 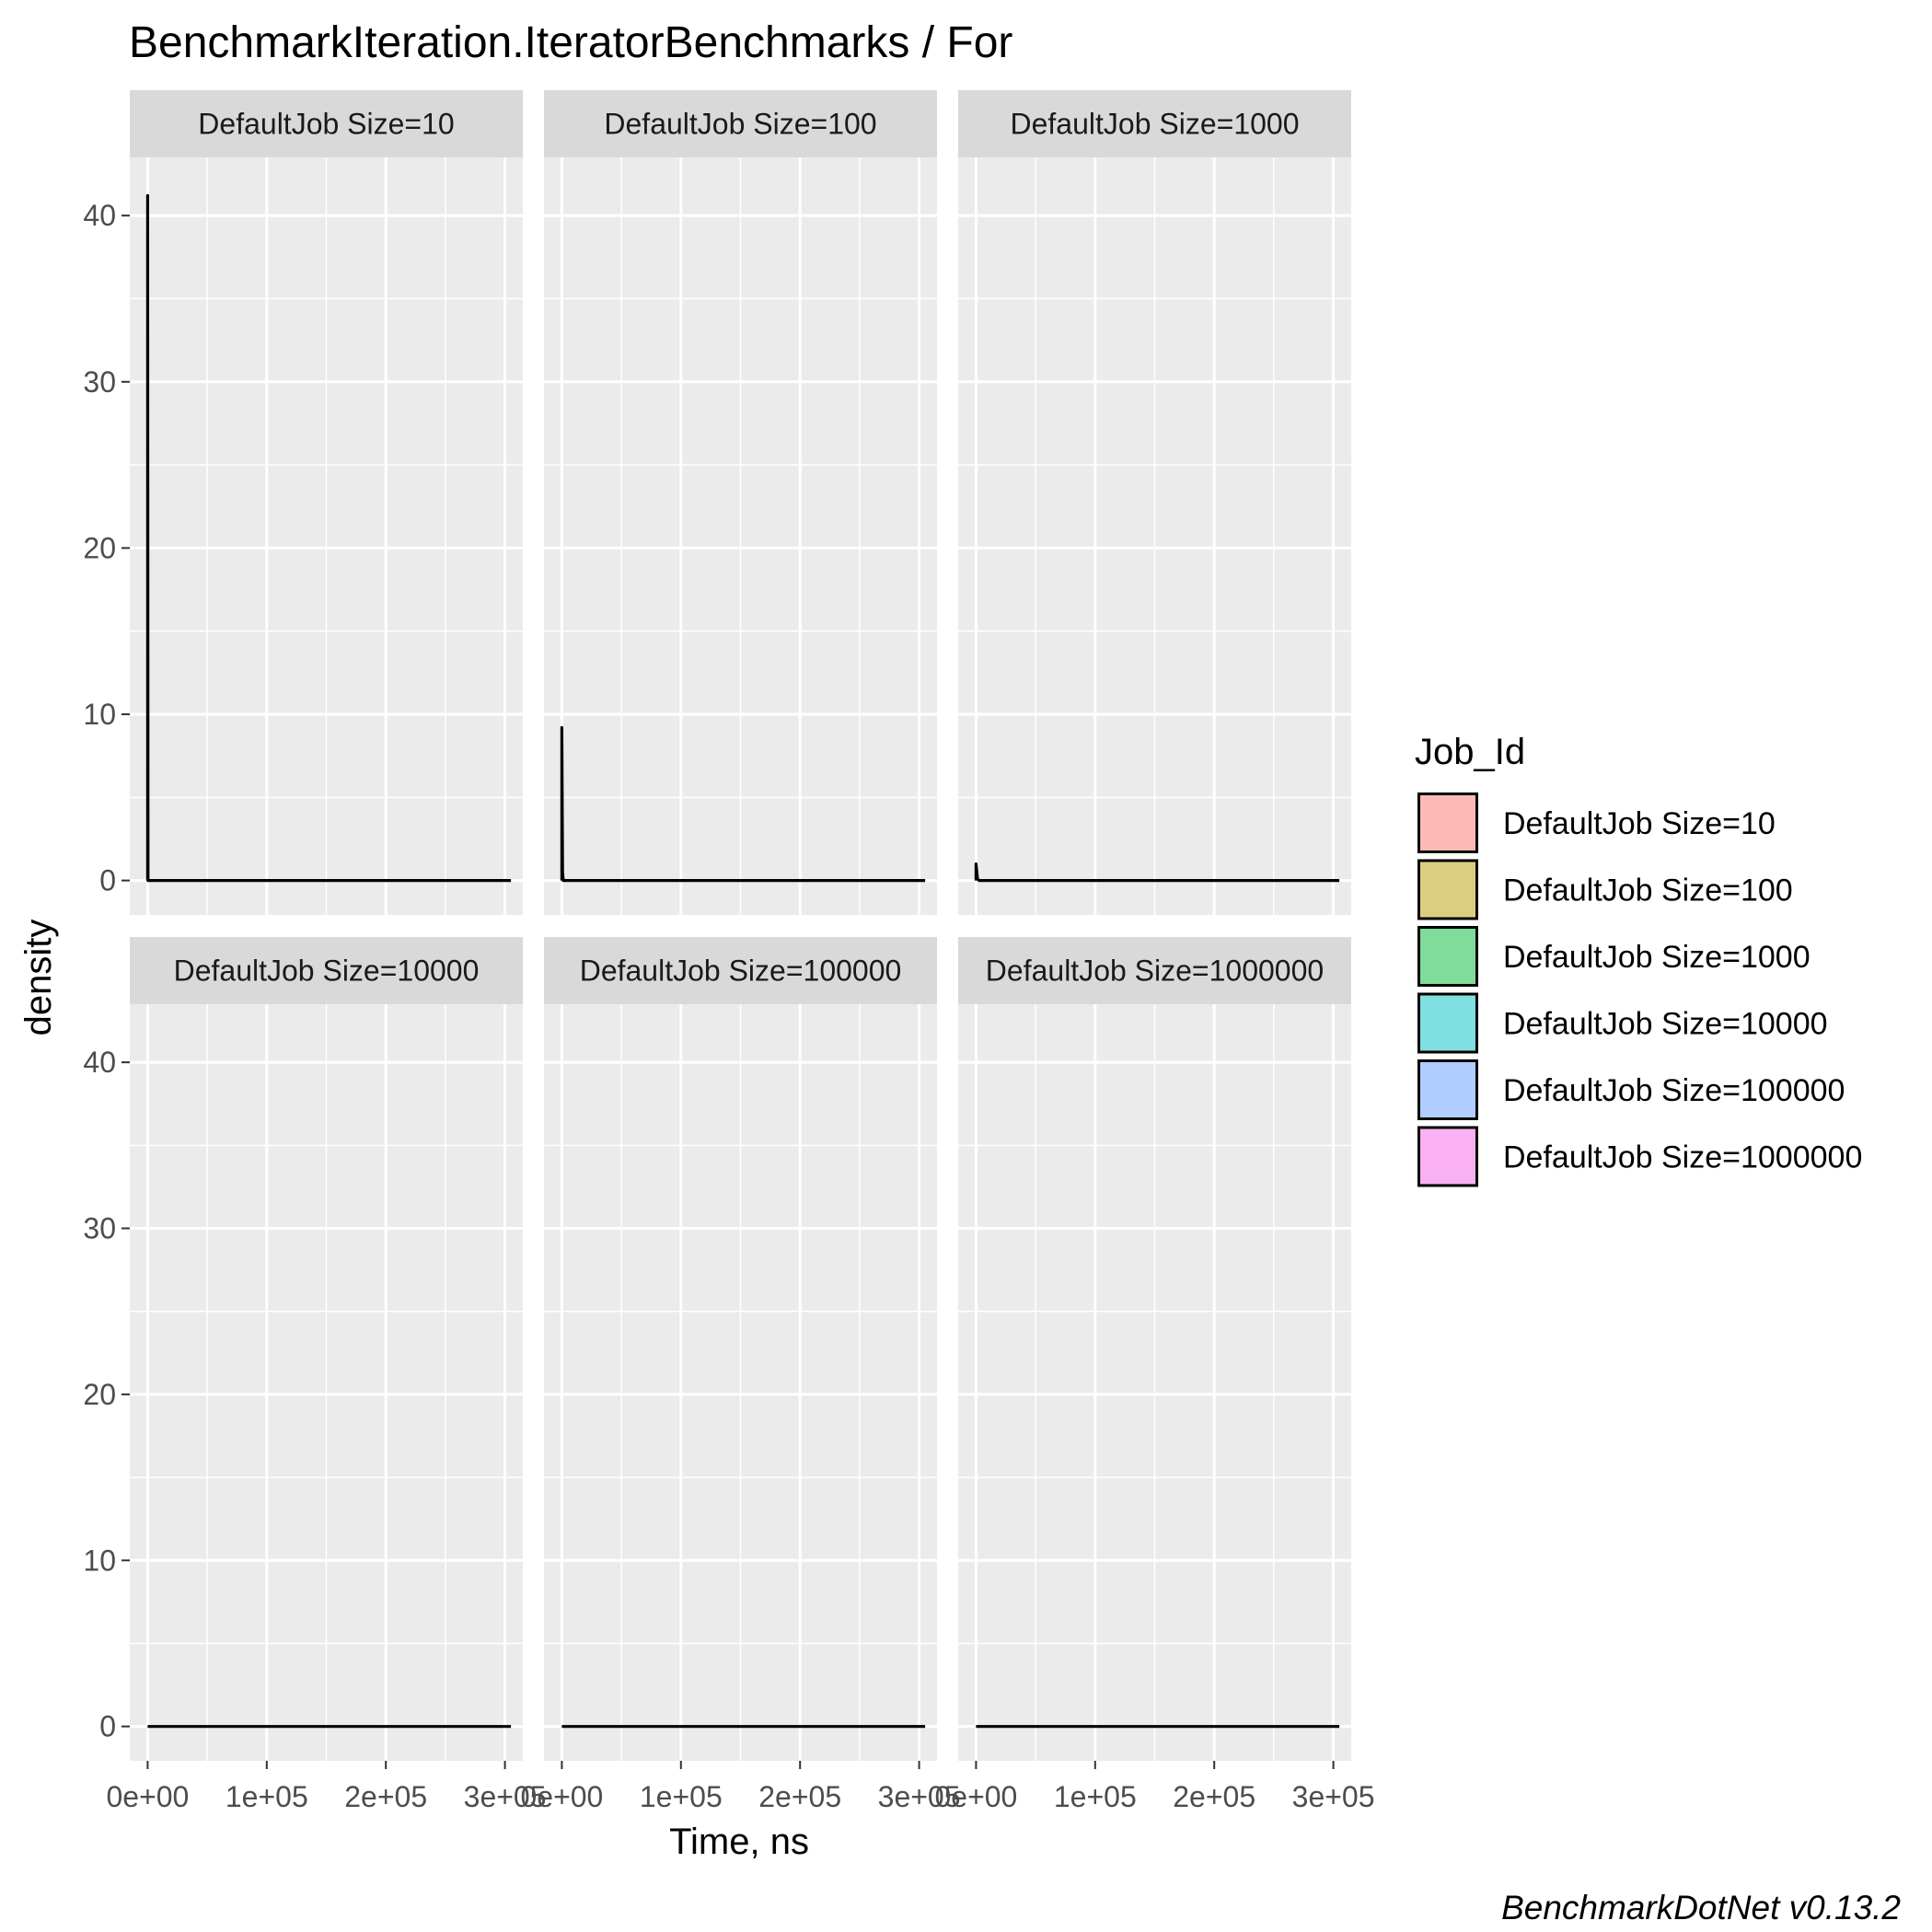 I want to click on facet-panel: DefaultJob Size=10000, so click(x=327, y=1349).